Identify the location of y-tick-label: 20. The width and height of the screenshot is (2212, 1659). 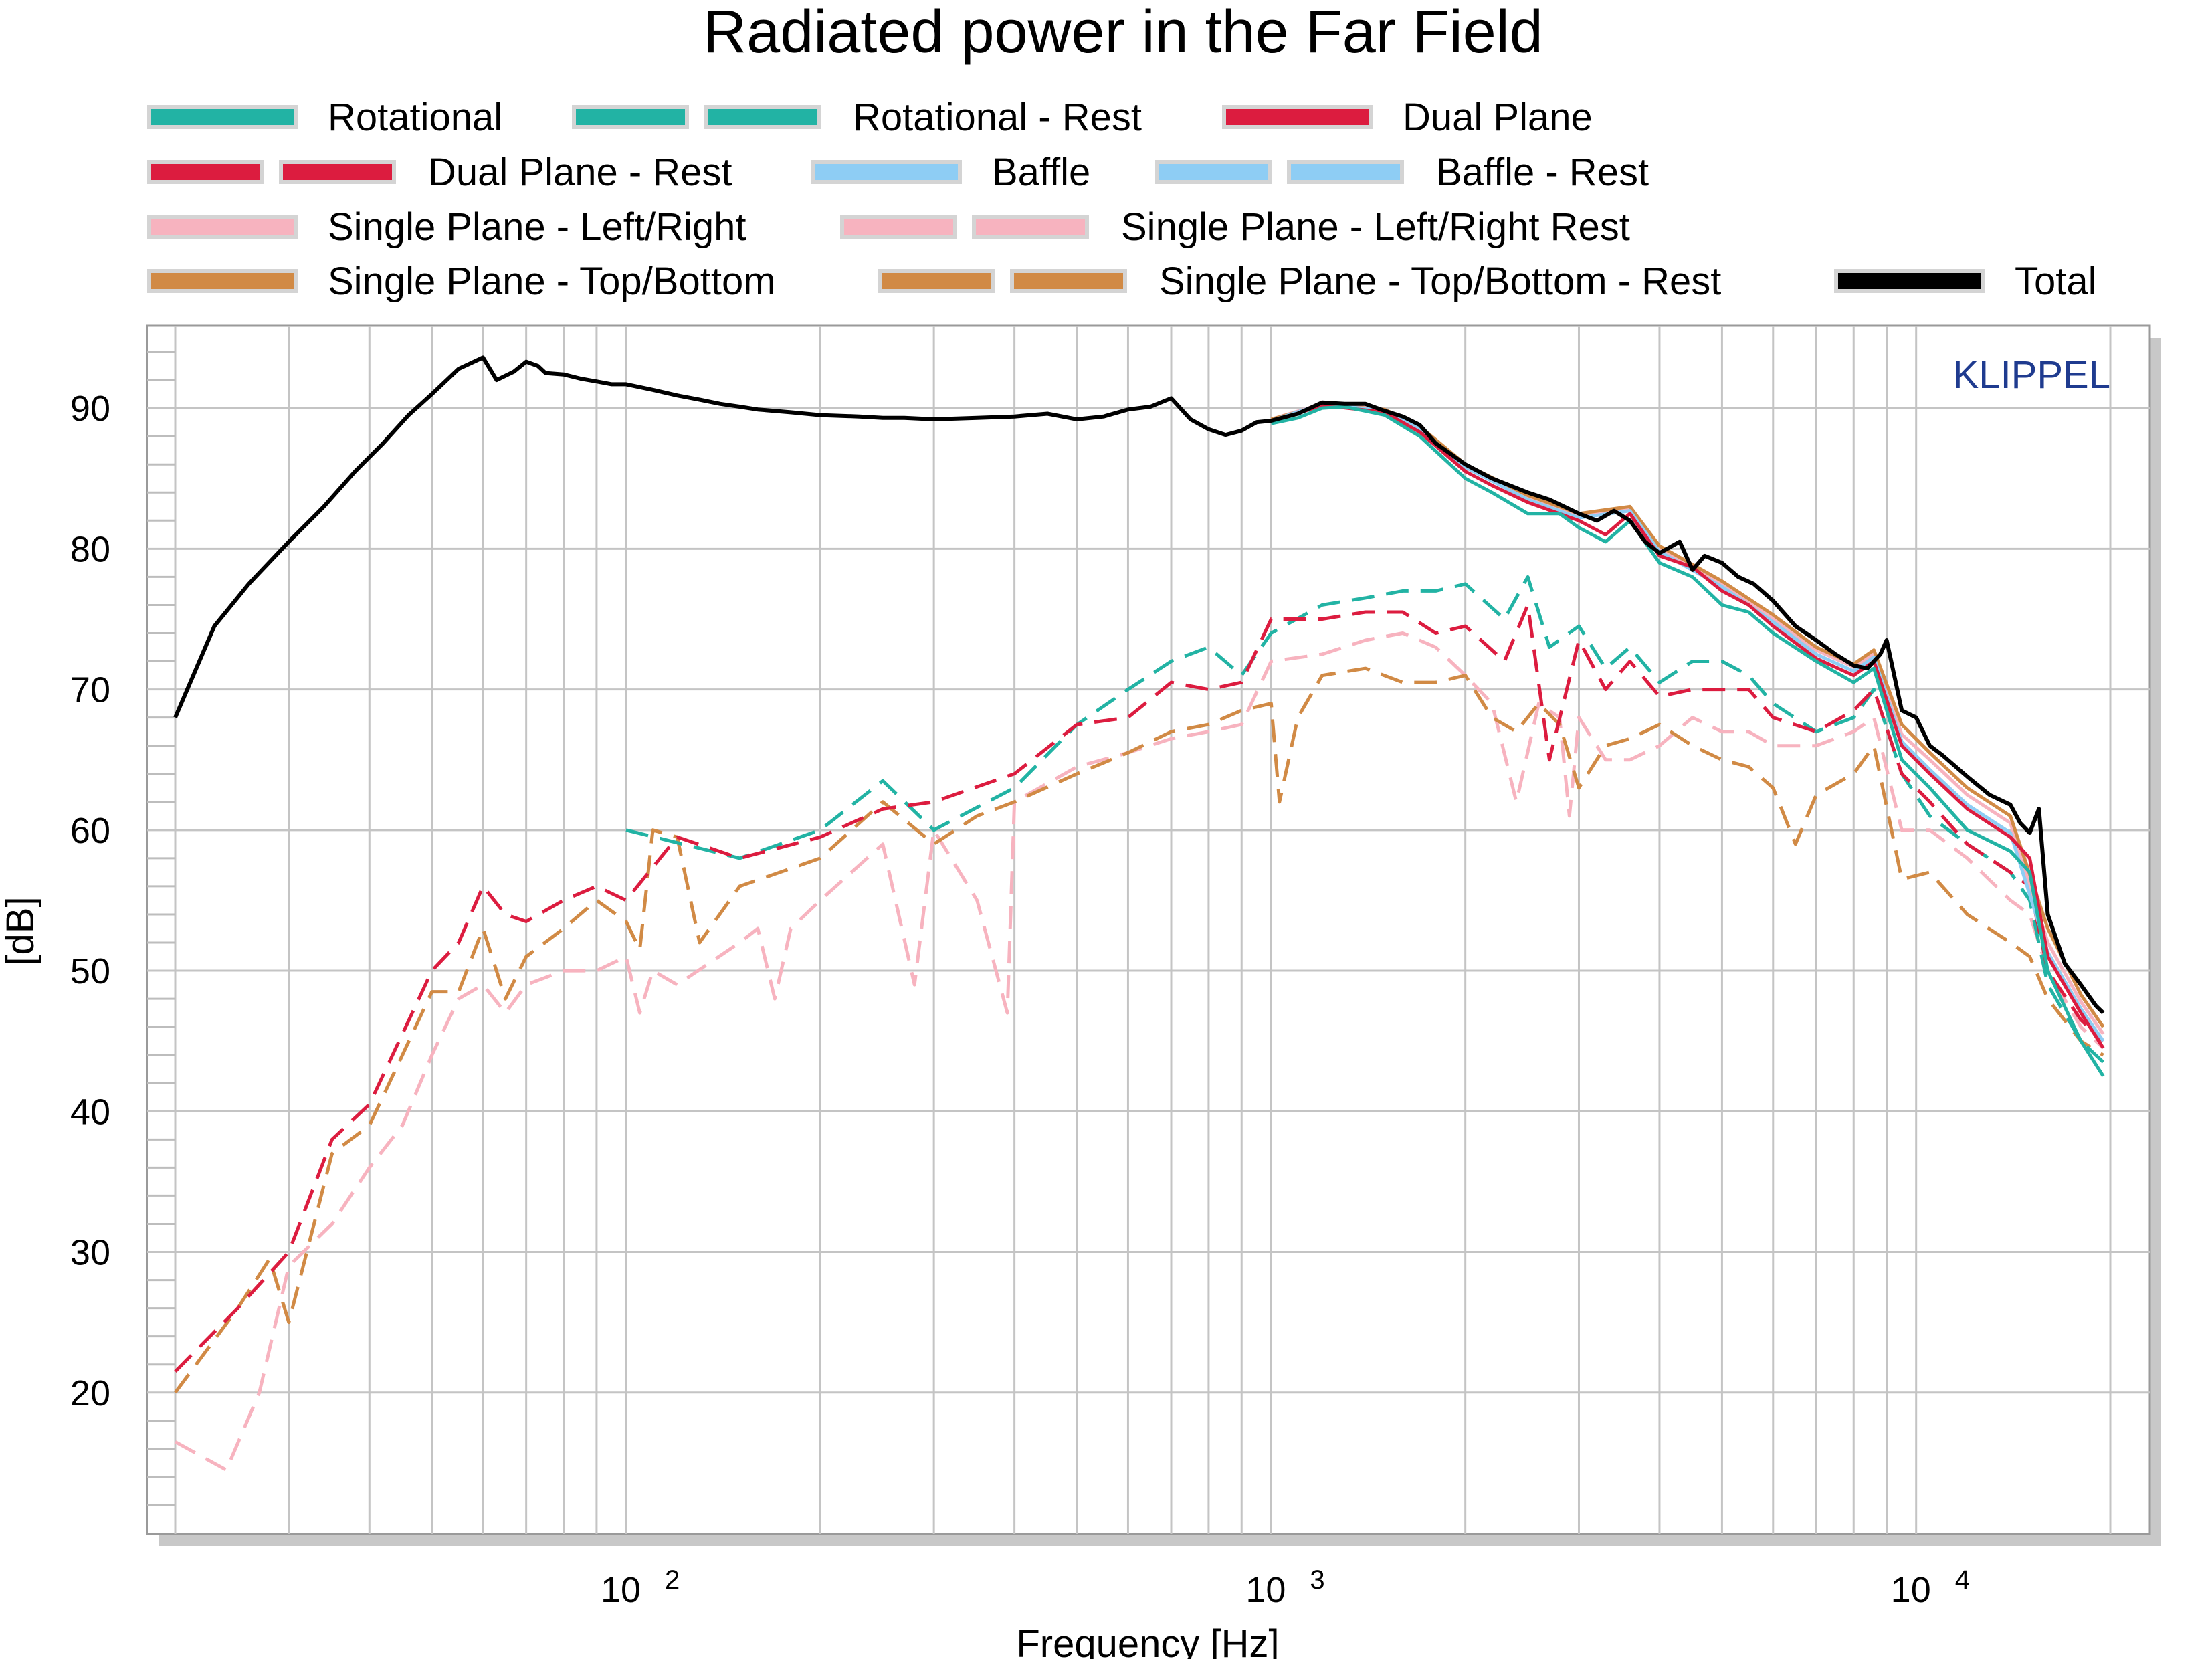
(90, 1393).